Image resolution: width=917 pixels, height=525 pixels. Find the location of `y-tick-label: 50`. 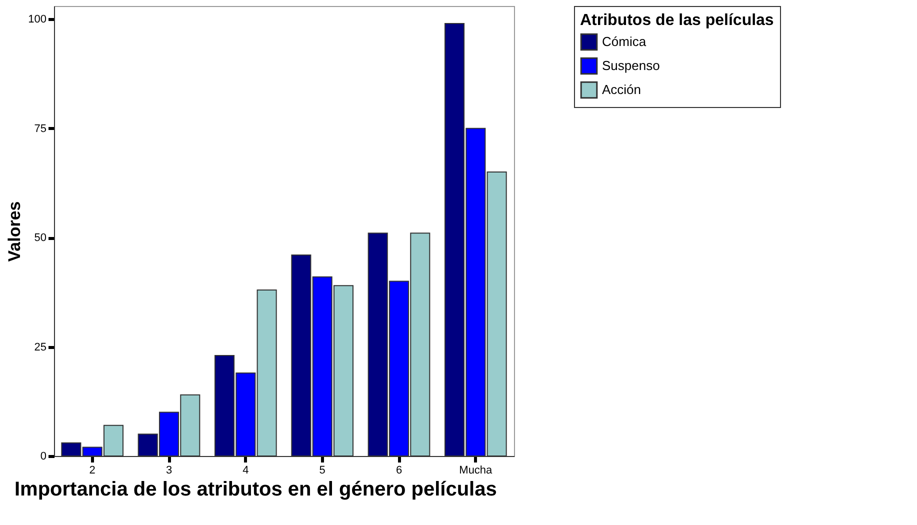

y-tick-label: 50 is located at coordinates (40, 238).